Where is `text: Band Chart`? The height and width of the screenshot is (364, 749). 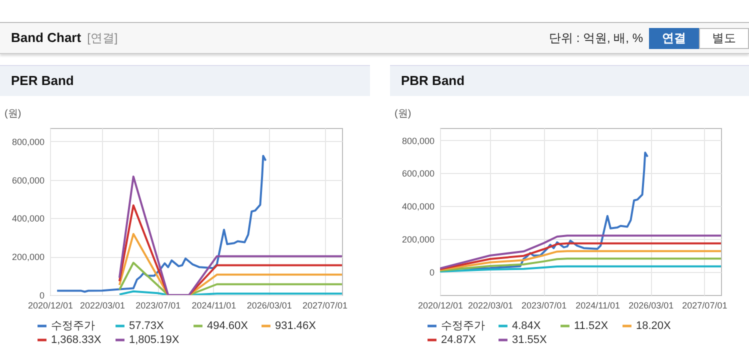
text: Band Chart is located at coordinates (46, 37).